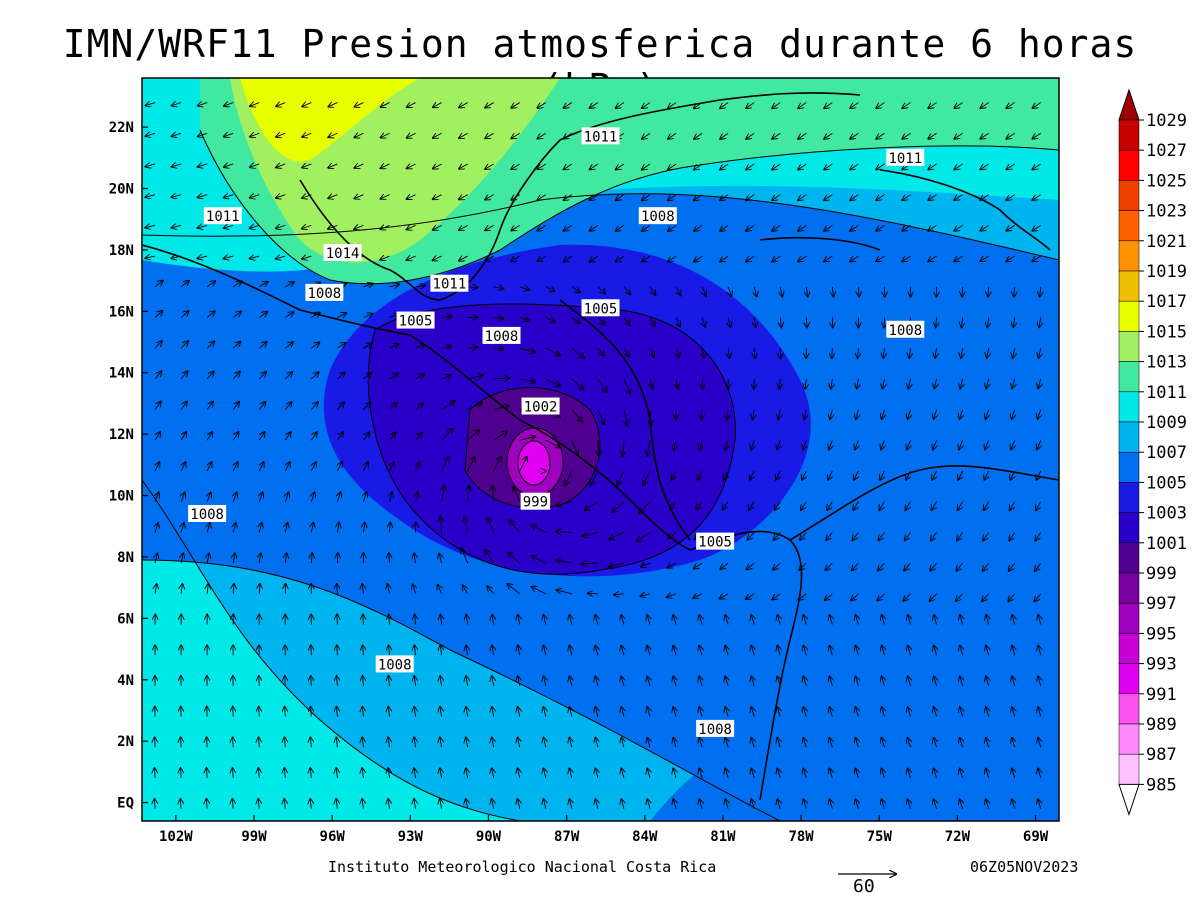 This screenshot has height=900, width=1200. I want to click on lon-label: 81W, so click(723, 837).